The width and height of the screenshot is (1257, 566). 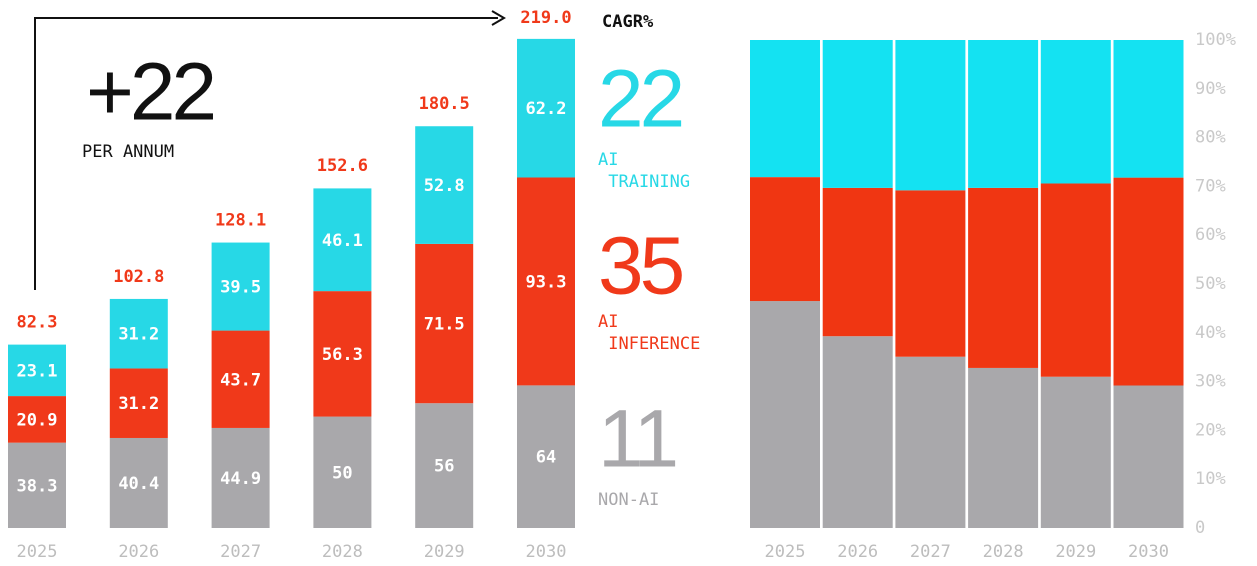 What do you see at coordinates (444, 104) in the screenshot?
I see `total-label: 180.5` at bounding box center [444, 104].